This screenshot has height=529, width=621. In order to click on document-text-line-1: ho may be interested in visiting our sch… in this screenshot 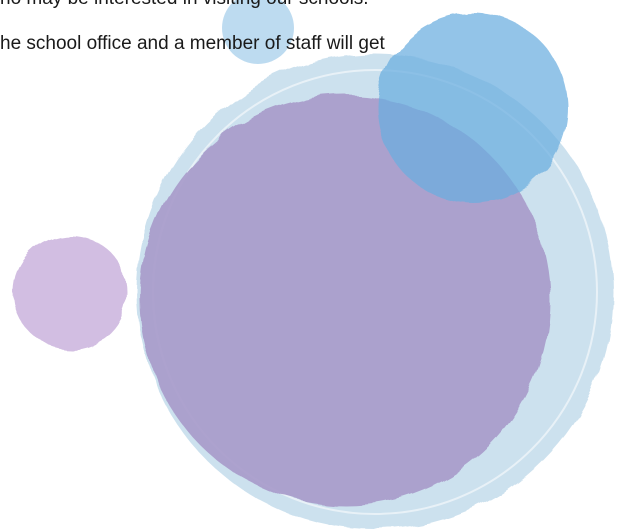, I will do `click(184, 5)`.